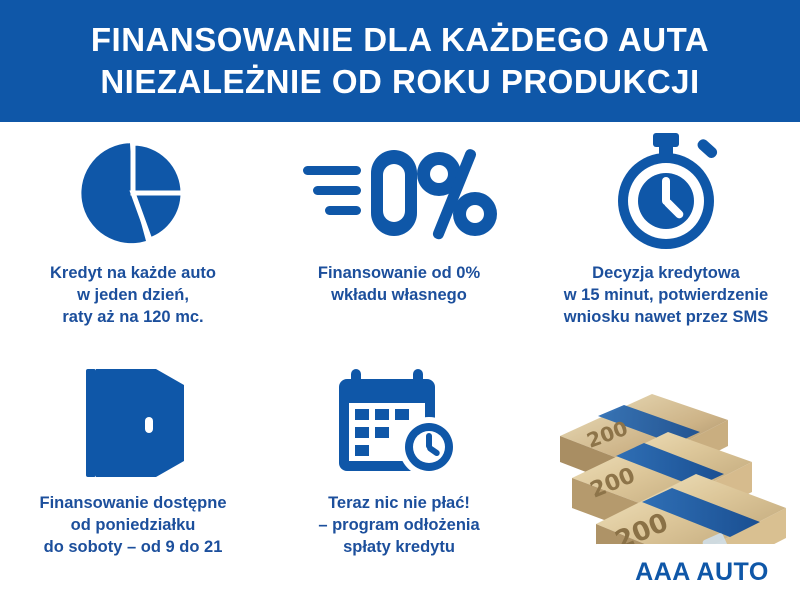  What do you see at coordinates (666, 273) in the screenshot?
I see `feature-caption-line: Decyzja kredytowa` at bounding box center [666, 273].